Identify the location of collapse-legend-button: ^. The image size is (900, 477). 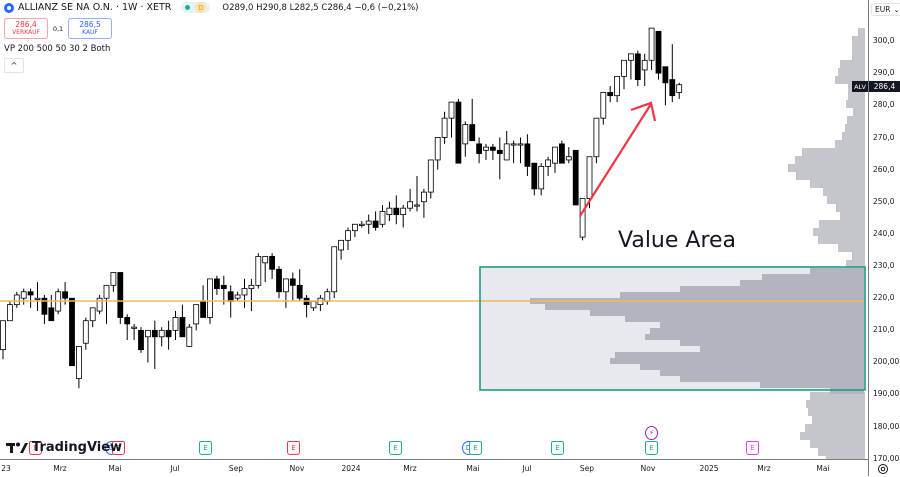
(14, 65).